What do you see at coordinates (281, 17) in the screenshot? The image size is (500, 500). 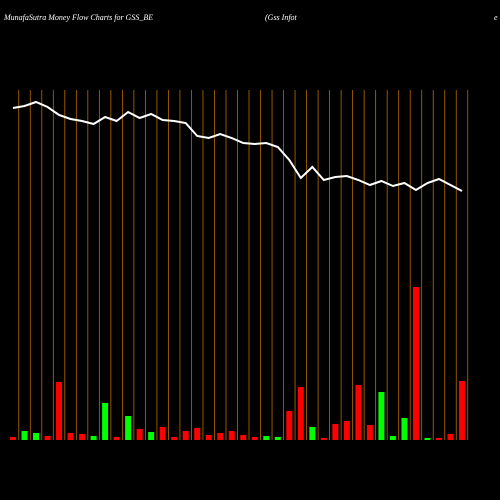 I see `chart-subtitle: (Gss Infot` at bounding box center [281, 17].